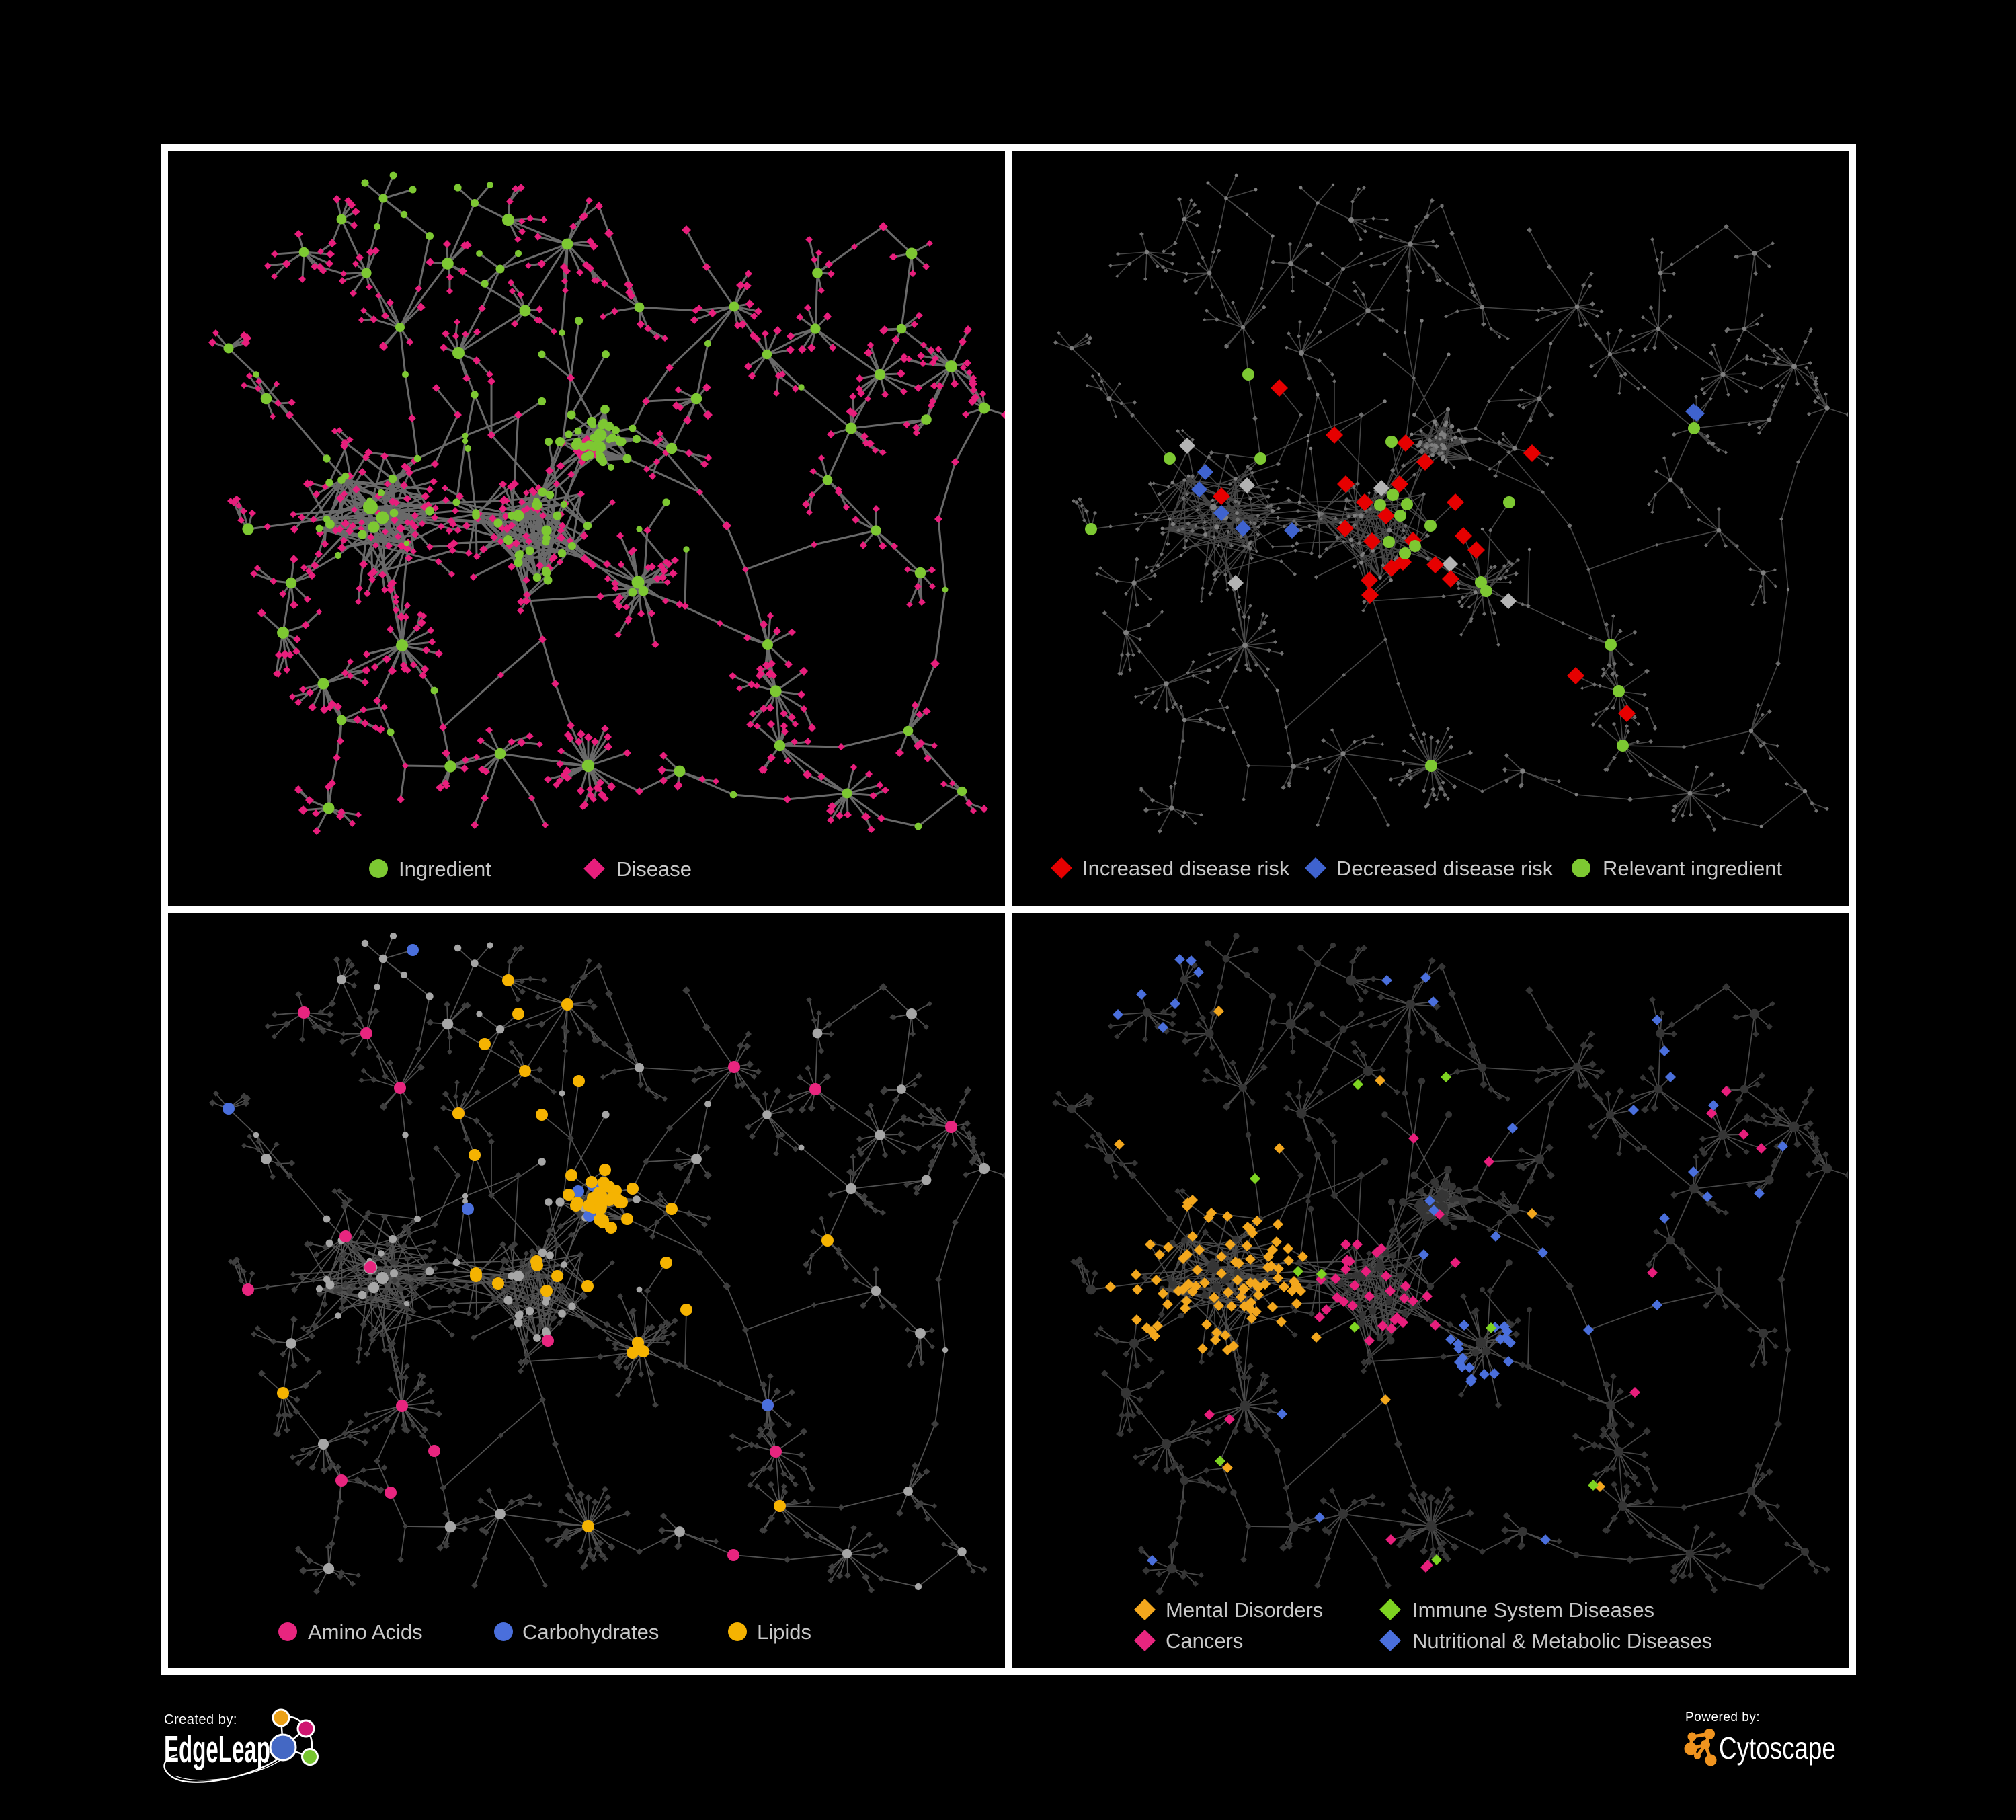 The image size is (2016, 1820). What do you see at coordinates (784, 1632) in the screenshot?
I see `svg-text: Lipids` at bounding box center [784, 1632].